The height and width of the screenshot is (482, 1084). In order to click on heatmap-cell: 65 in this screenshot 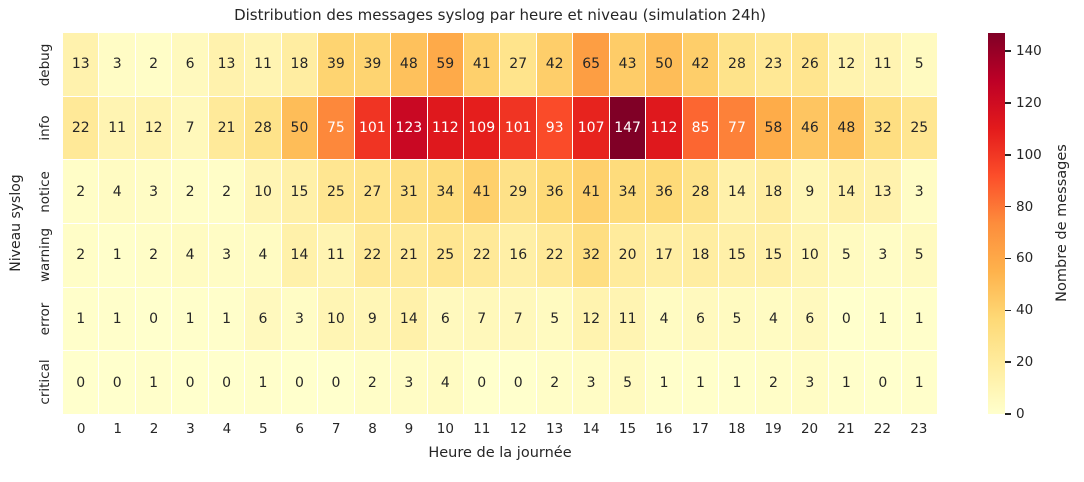, I will do `click(591, 64)`.